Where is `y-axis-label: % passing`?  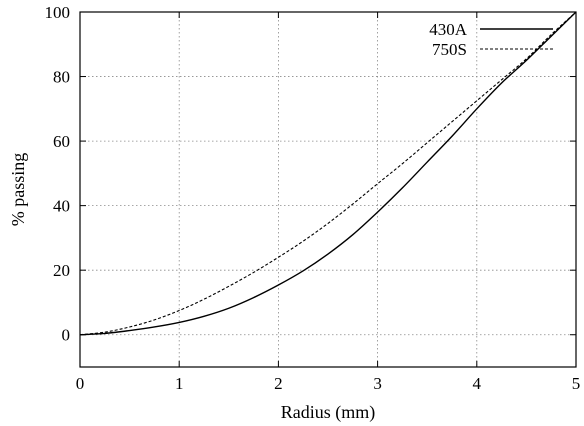
y-axis-label: % passing is located at coordinates (18, 190).